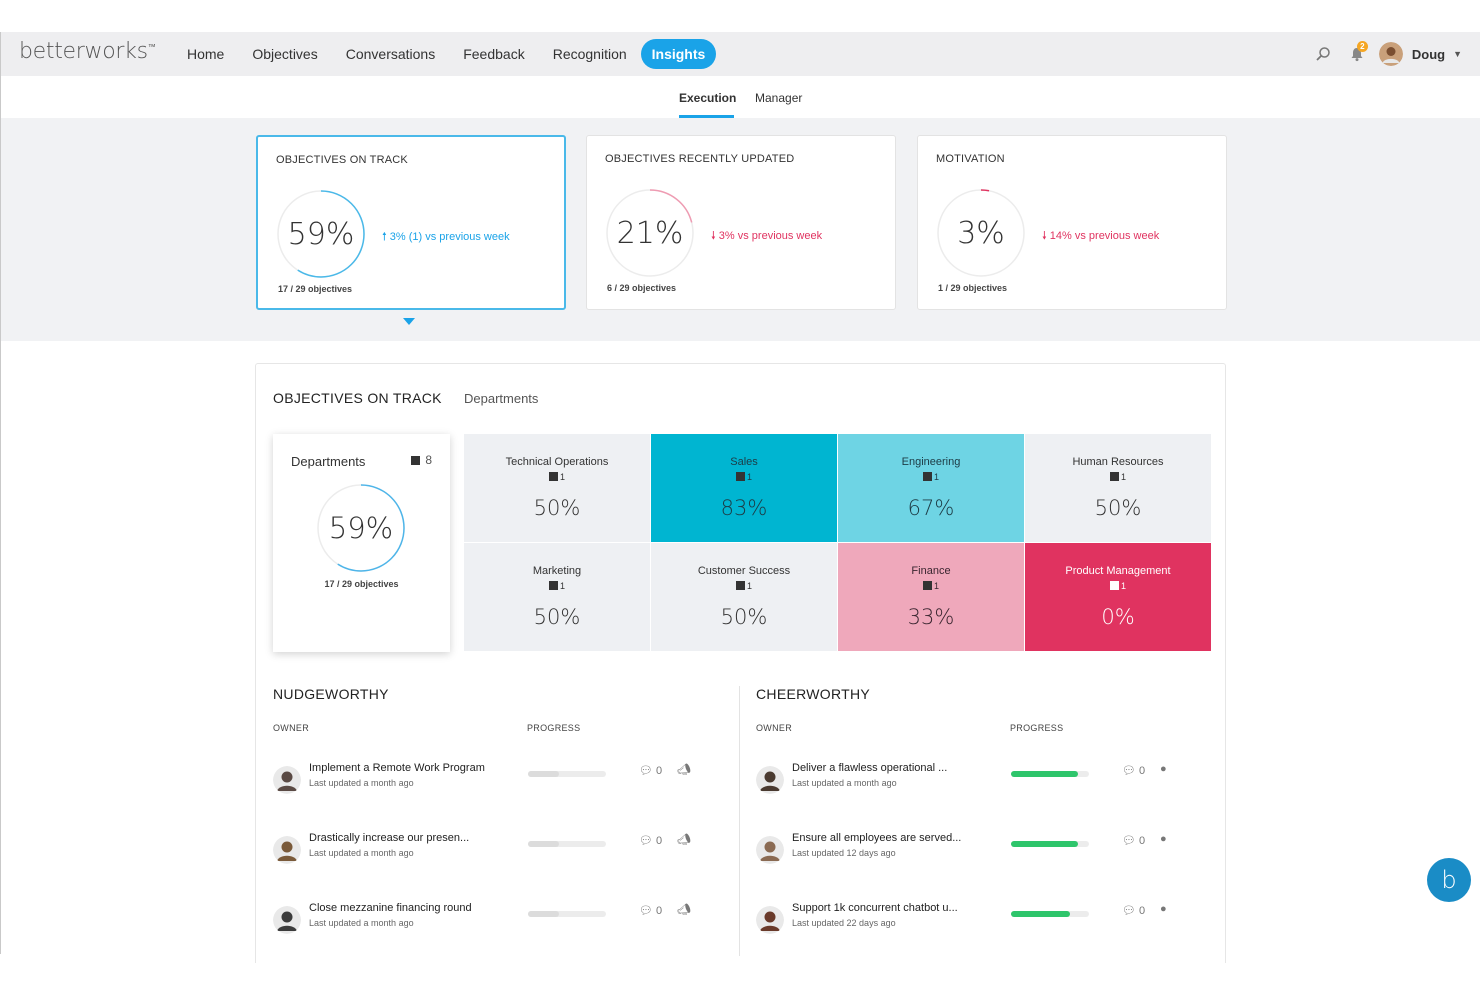 The width and height of the screenshot is (1480, 987). I want to click on panel-subtitle: Departments, so click(501, 398).